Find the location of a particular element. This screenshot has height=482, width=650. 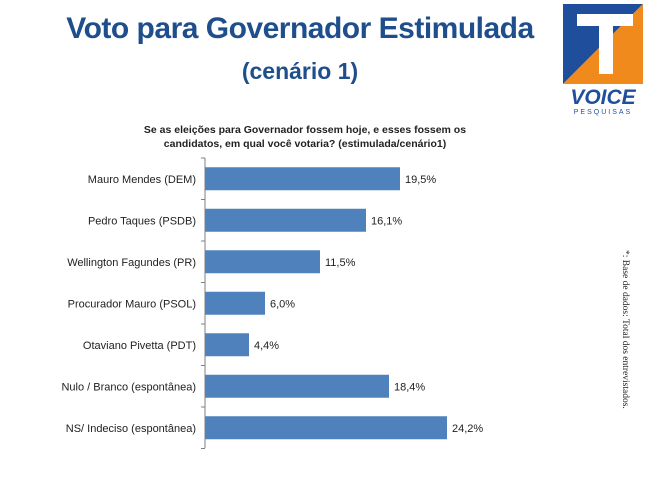

category-label: Otaviano Pivetta (PDT) is located at coordinates (139, 346).